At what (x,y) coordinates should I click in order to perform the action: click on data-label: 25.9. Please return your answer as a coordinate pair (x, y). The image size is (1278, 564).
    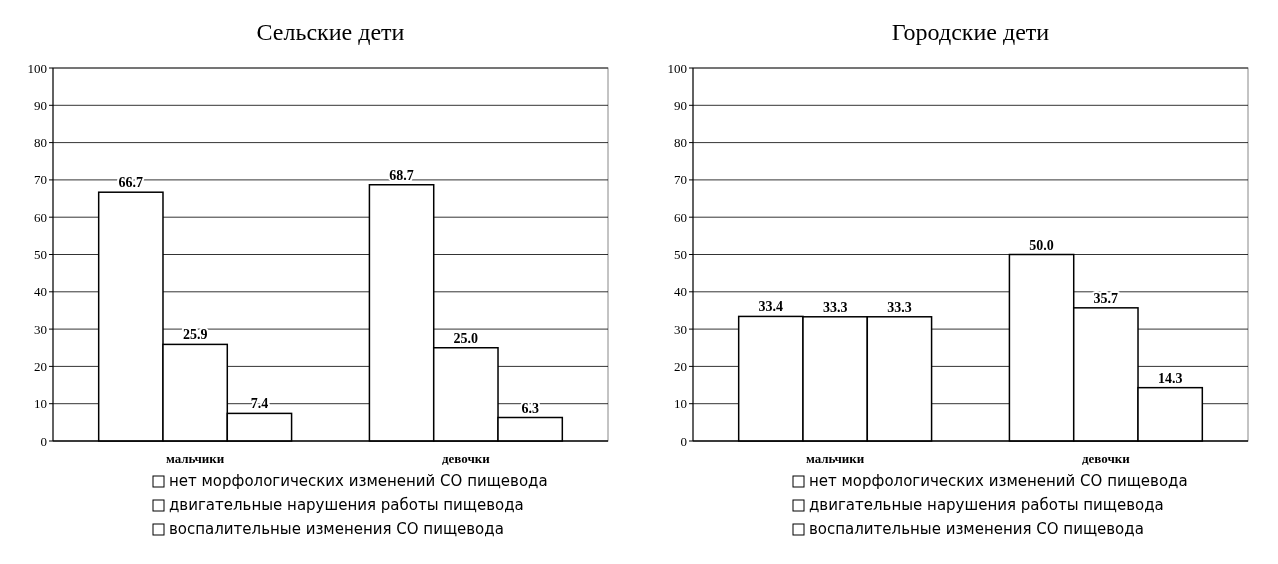
    Looking at the image, I should click on (195, 335).